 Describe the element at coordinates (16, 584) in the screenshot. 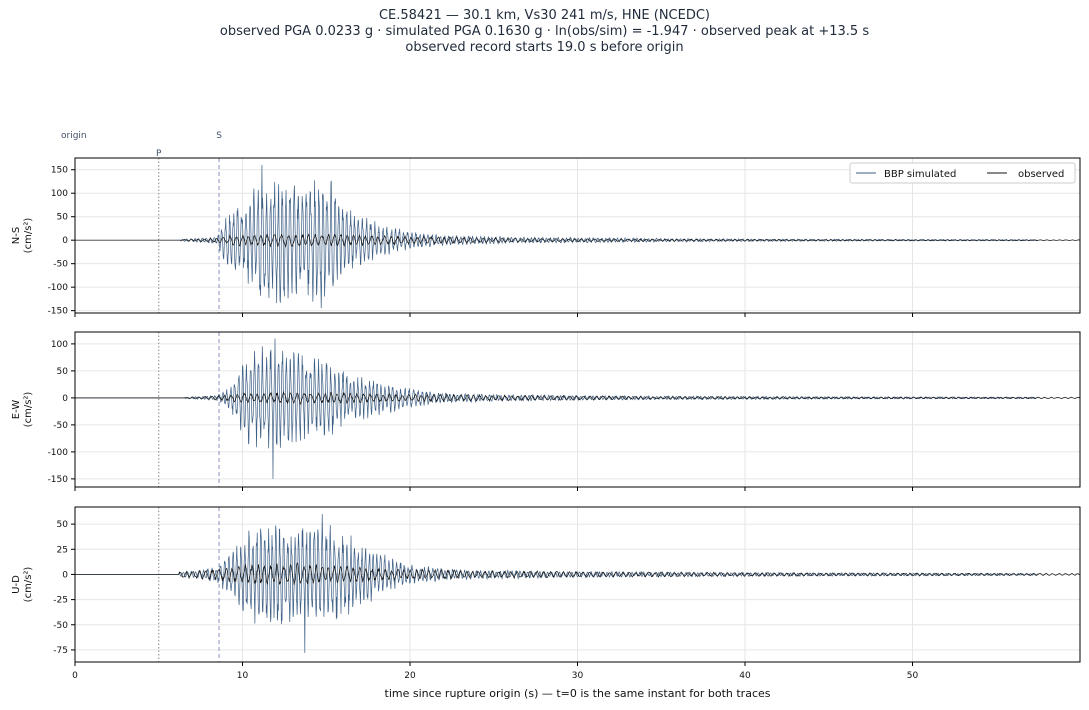

I see `y-axis-label: U-D` at that location.